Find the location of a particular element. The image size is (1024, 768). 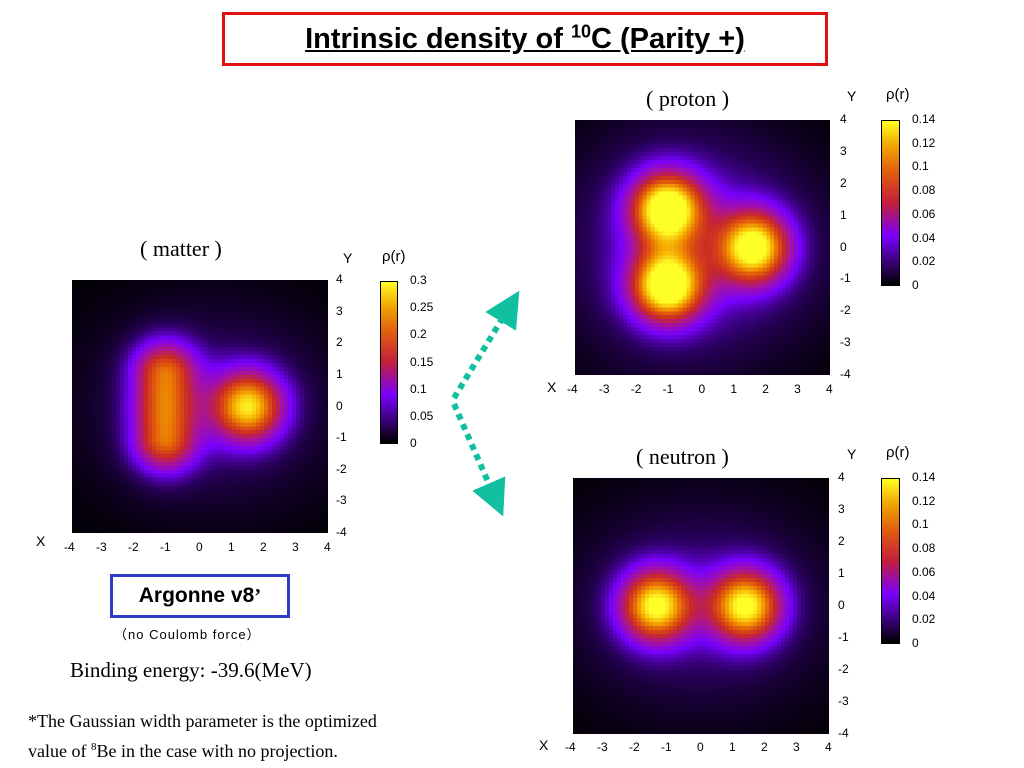

proton-y-tick: 1 is located at coordinates (843, 214).